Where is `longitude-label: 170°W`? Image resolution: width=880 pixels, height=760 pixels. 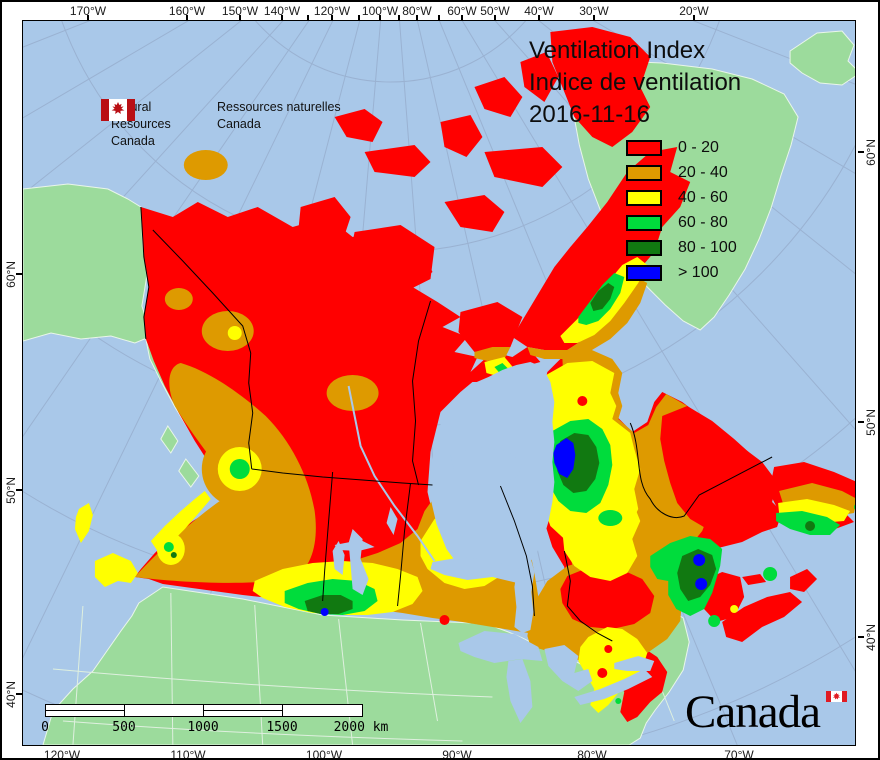 longitude-label: 170°W is located at coordinates (88, 11).